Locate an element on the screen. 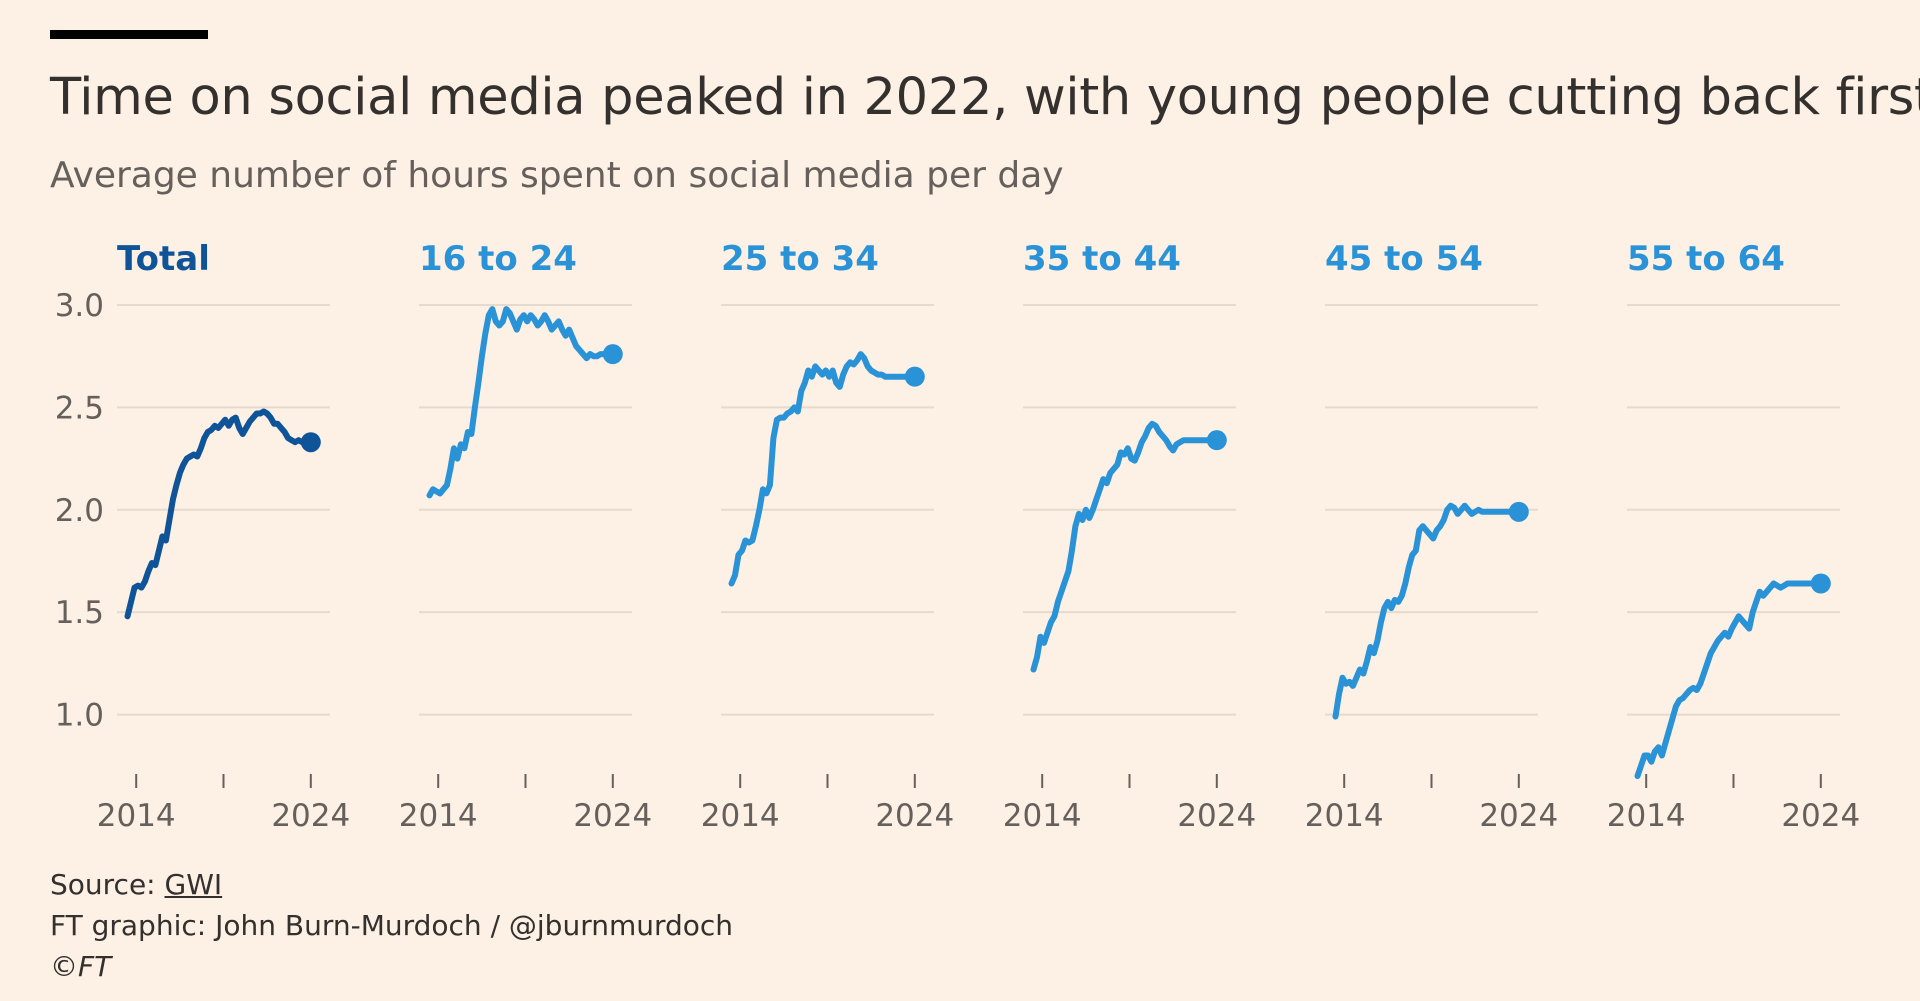  source-line: Source: GWI is located at coordinates (136, 884).